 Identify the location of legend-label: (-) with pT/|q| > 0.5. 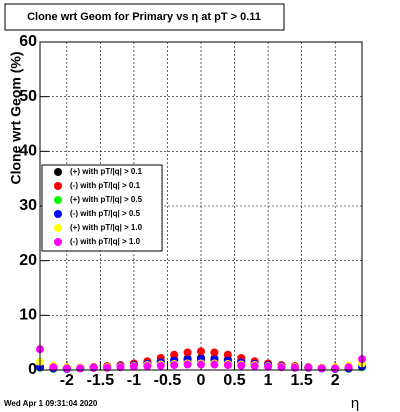
(105, 213).